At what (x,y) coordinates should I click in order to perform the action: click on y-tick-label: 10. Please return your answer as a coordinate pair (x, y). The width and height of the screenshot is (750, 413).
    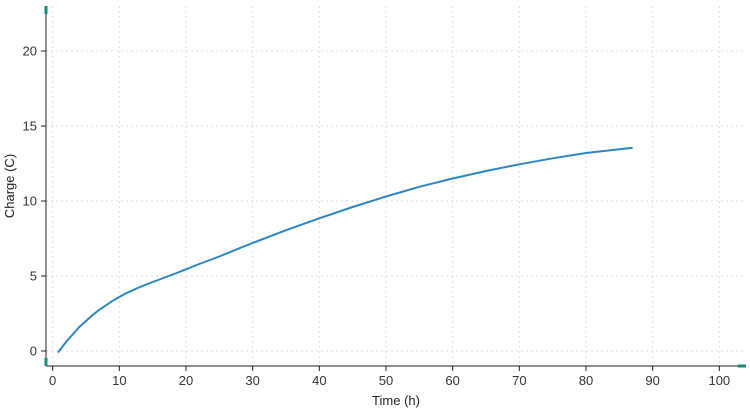
    Looking at the image, I should click on (30, 201).